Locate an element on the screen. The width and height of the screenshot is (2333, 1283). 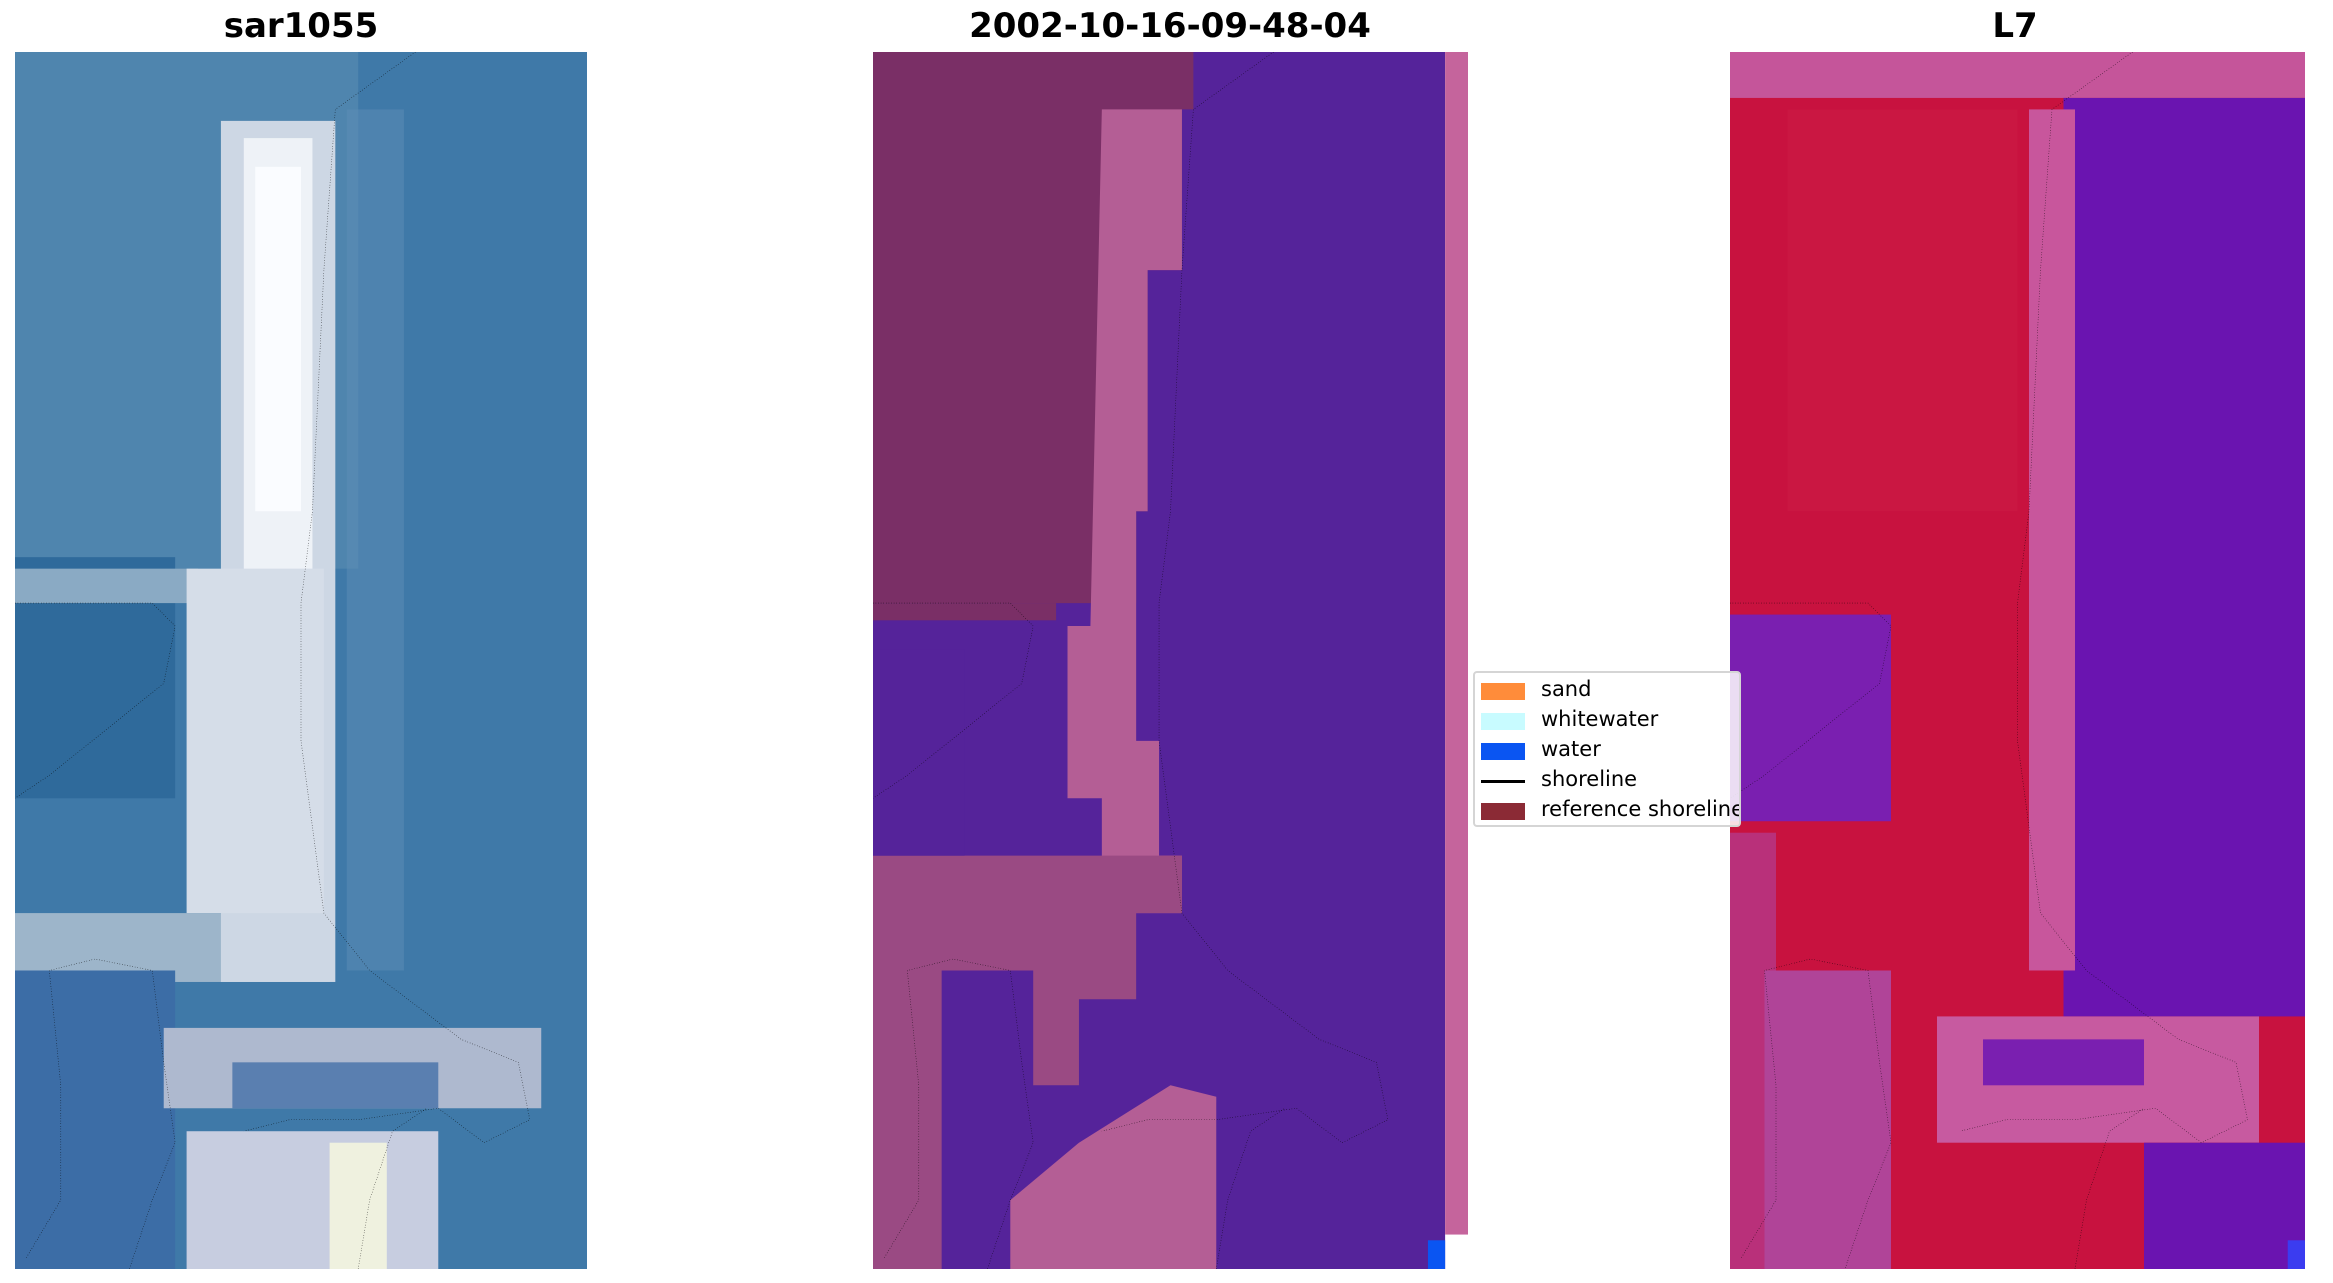
legend-label-whitewater: whitewater is located at coordinates (1600, 719).